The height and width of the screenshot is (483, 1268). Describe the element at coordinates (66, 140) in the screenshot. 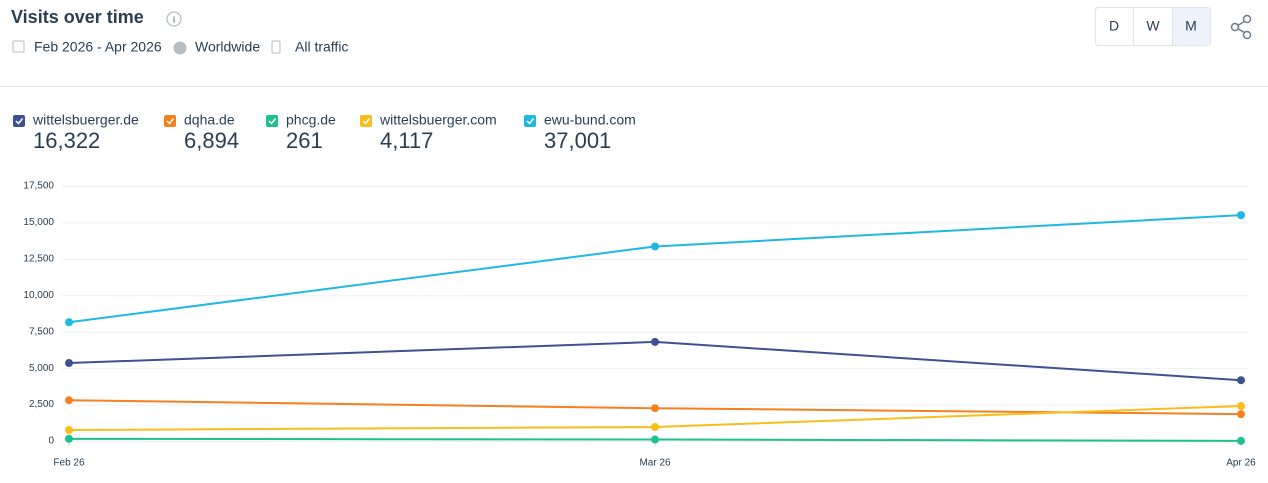

I see `legend-total: 16,322` at that location.